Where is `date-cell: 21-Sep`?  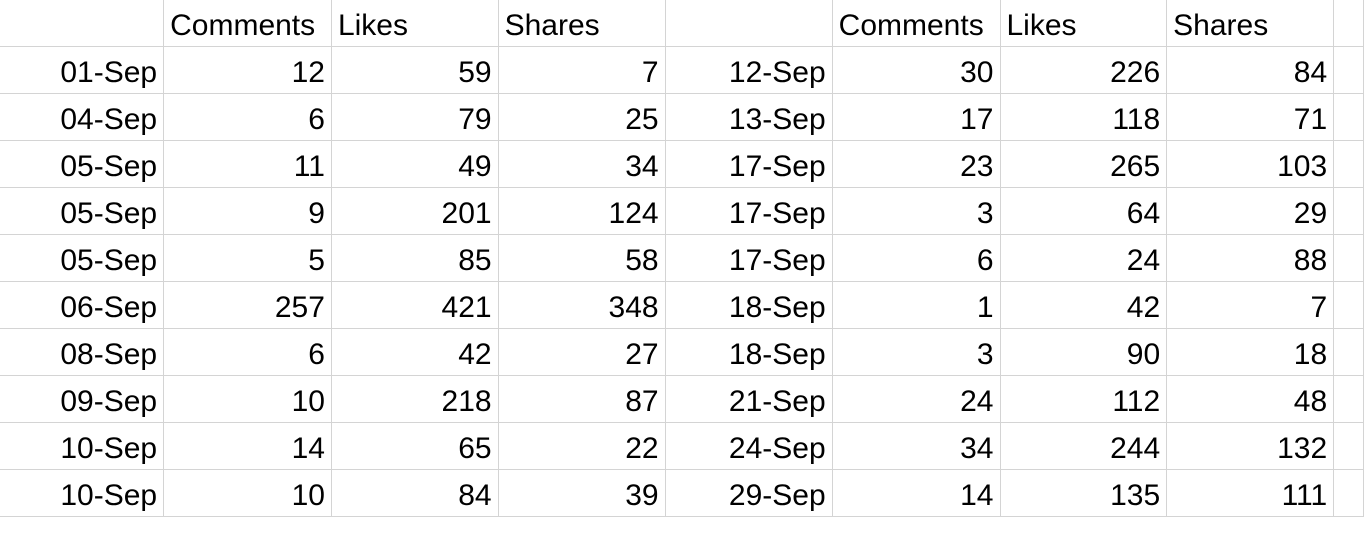 date-cell: 21-Sep is located at coordinates (748, 398).